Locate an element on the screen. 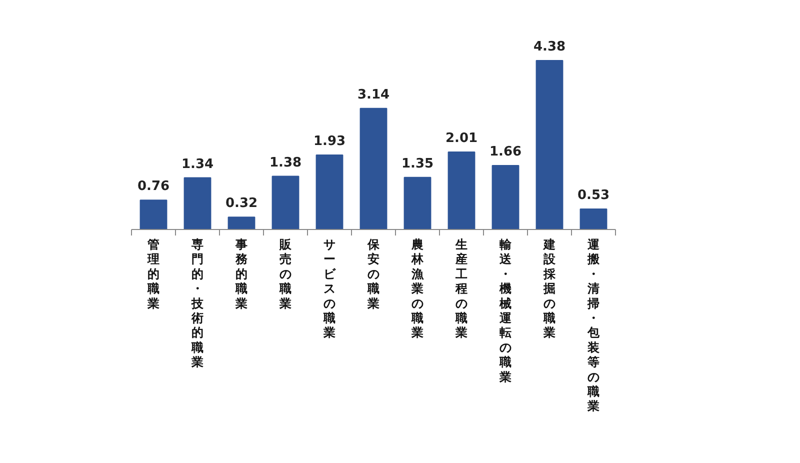 This screenshot has height=463, width=800. x-tick-label: 販売の職業 is located at coordinates (285, 274).